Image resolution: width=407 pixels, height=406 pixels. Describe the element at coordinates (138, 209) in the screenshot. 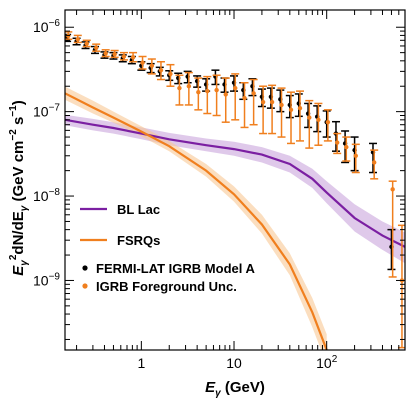

I see `legend-label-bl-lac: BL Lac` at that location.